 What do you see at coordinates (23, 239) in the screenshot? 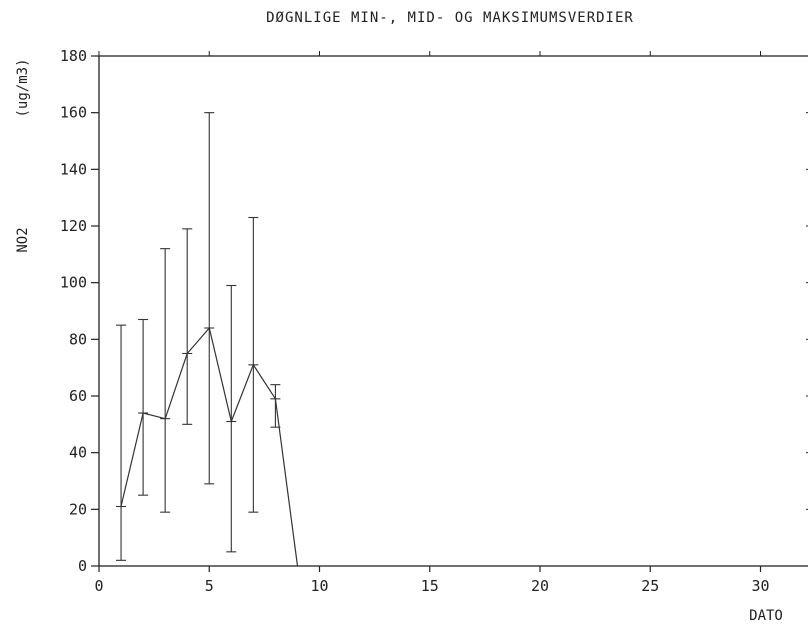
I see `y-axis-label-name: NO2` at bounding box center [23, 239].